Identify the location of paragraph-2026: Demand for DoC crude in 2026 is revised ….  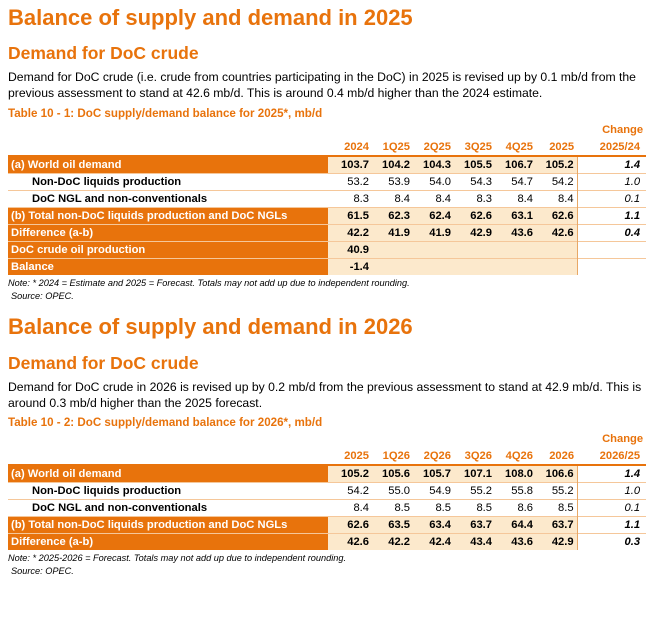
(325, 395).